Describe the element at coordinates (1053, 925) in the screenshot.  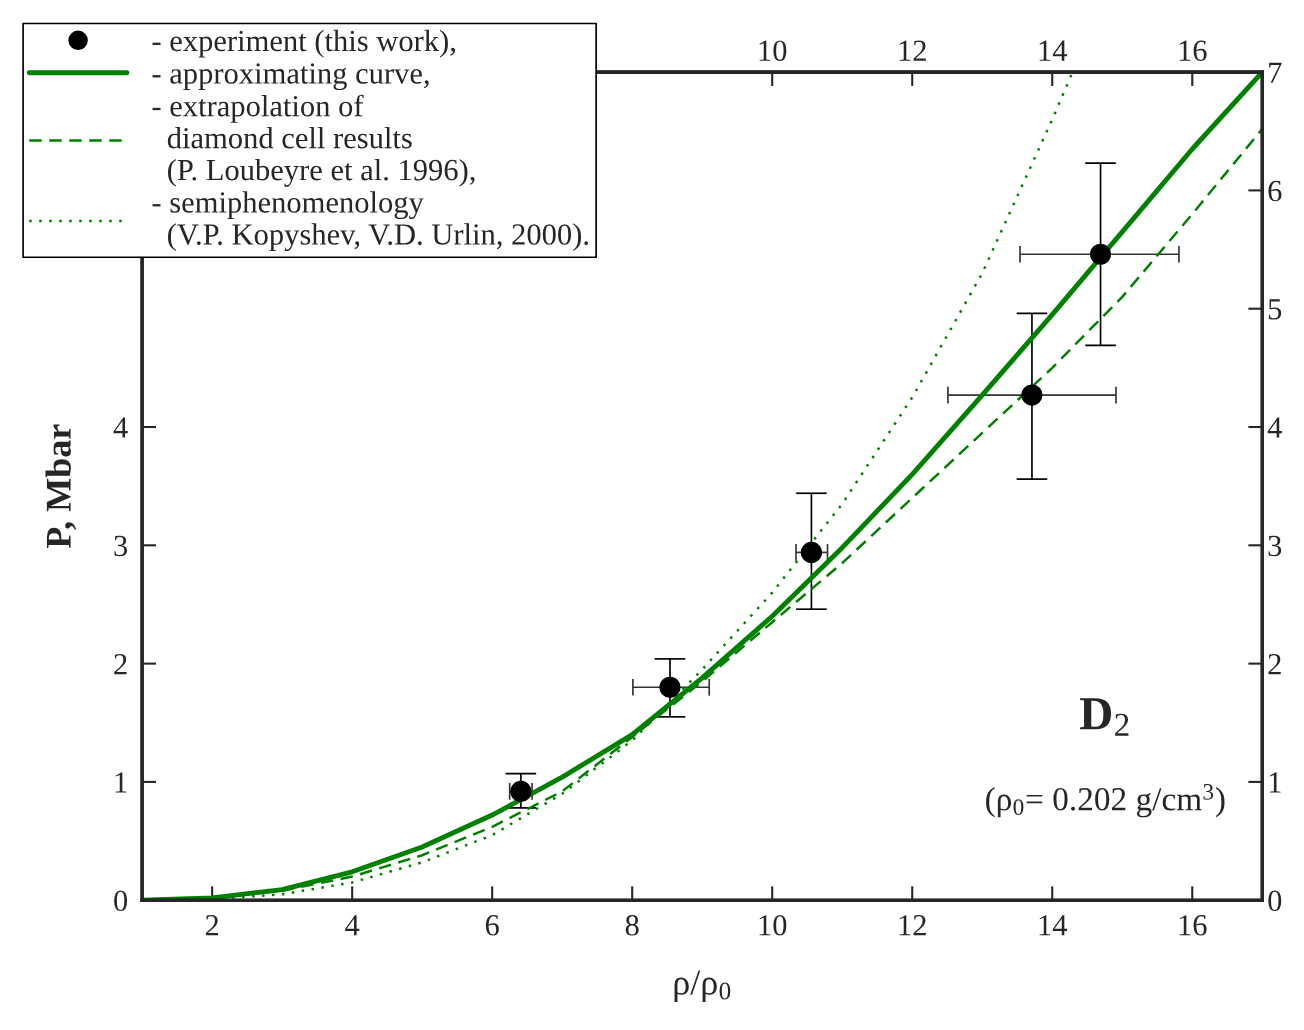
I see `x-tick-label: 14` at that location.